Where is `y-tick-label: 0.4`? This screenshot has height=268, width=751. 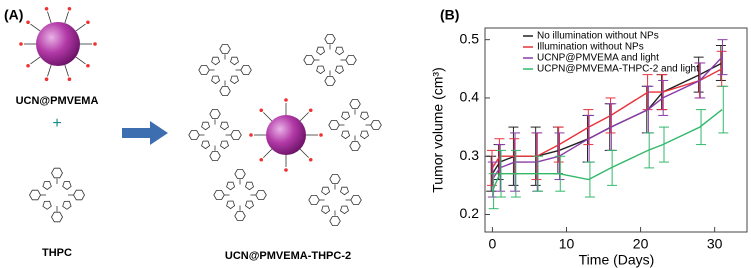 y-tick-label: 0.4 is located at coordinates (470, 97).